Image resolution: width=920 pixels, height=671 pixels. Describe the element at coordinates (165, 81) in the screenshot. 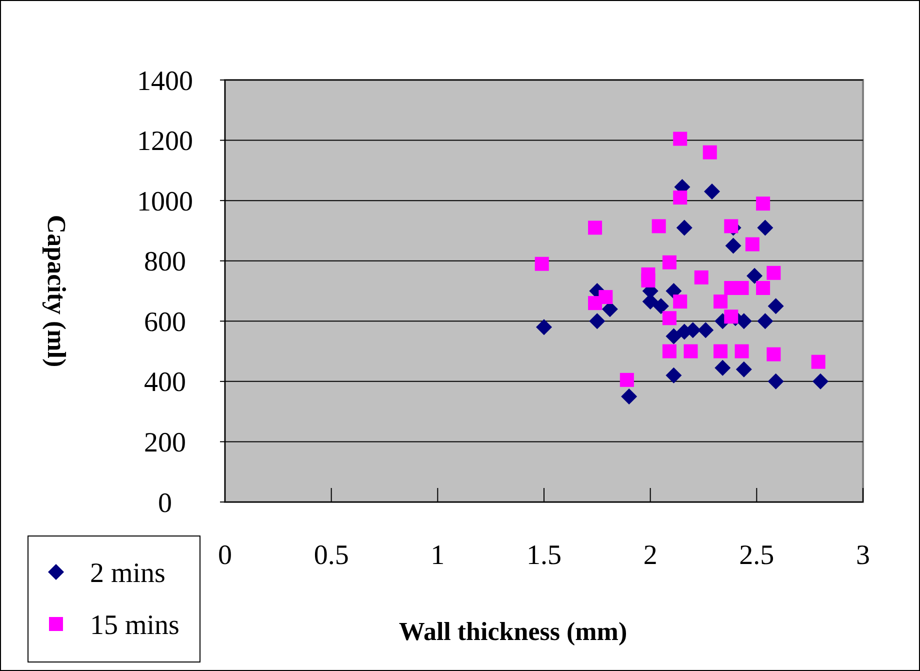

I see `y-tick-label: 1400` at that location.